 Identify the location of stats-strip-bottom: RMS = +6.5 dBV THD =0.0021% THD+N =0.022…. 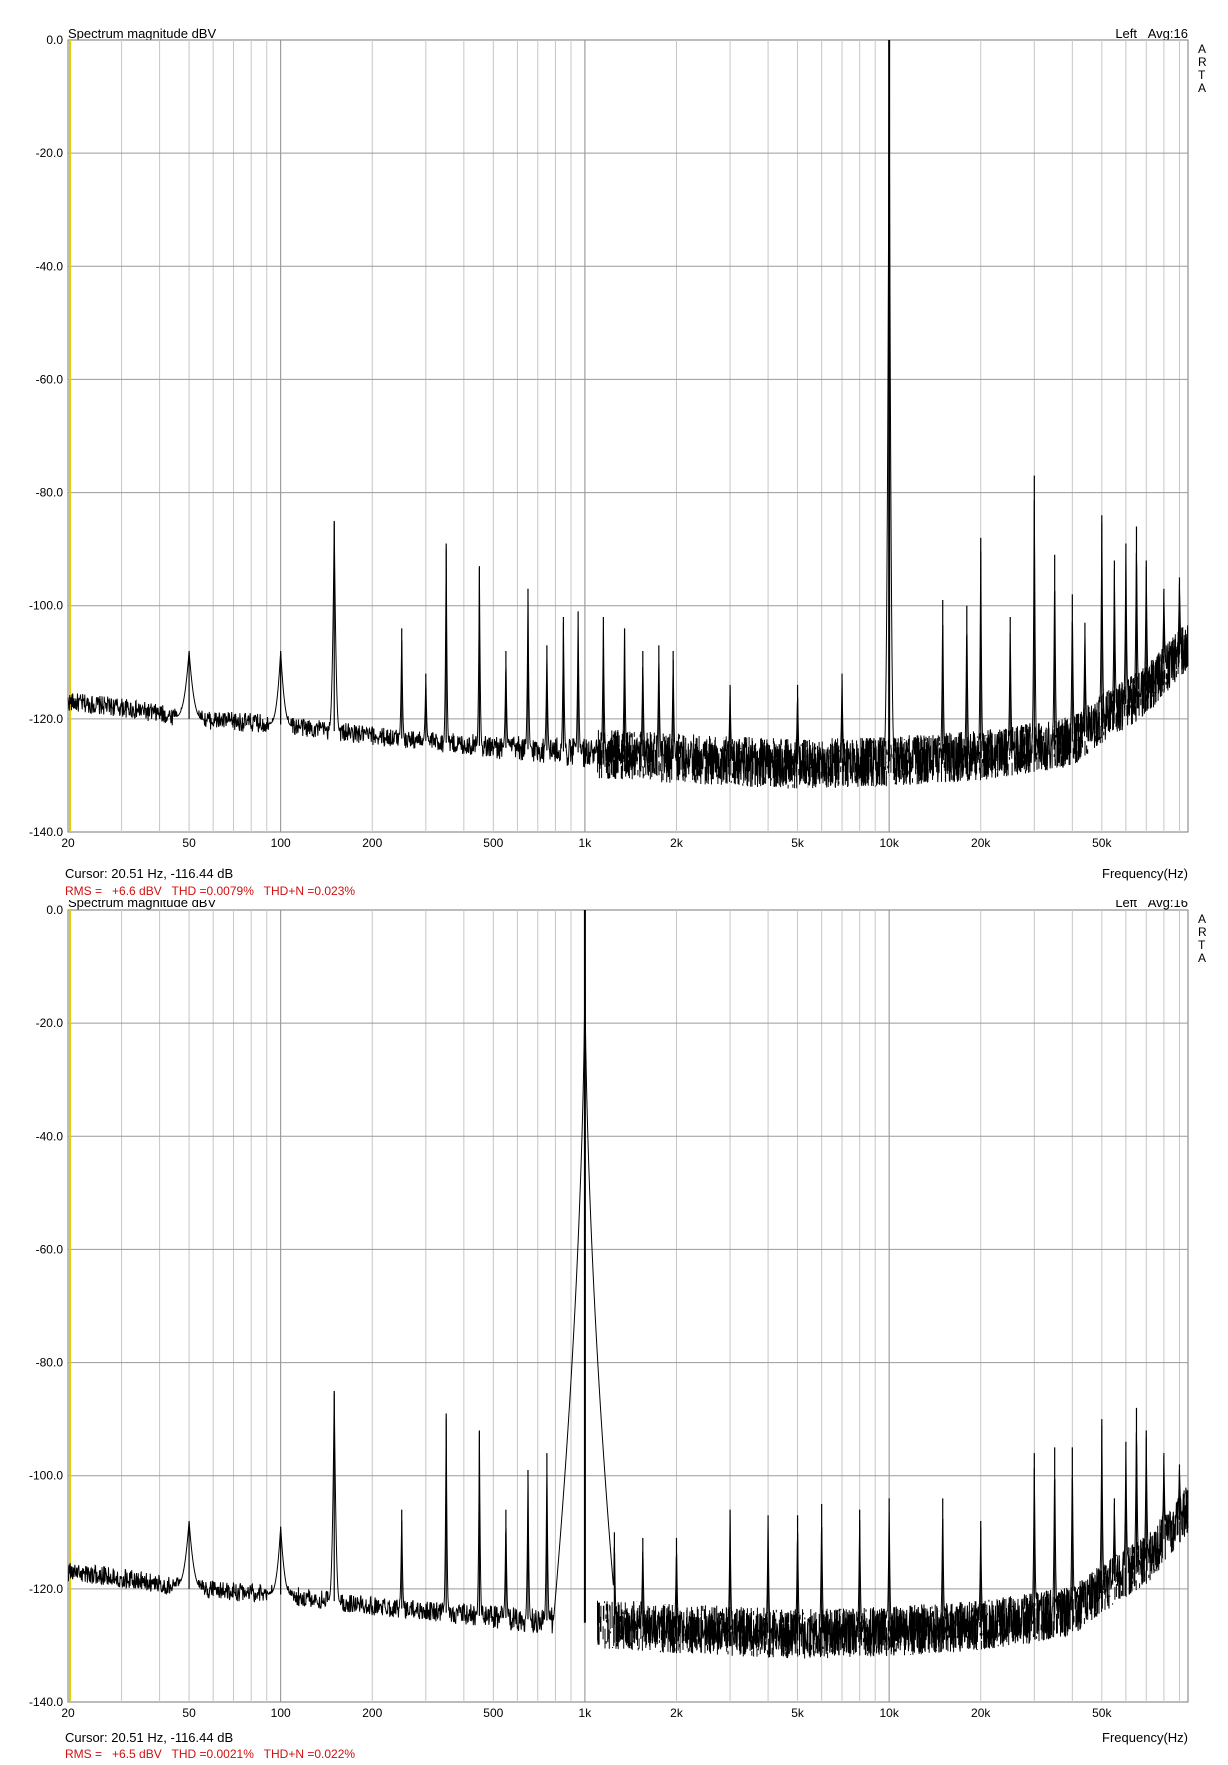
(210, 1754).